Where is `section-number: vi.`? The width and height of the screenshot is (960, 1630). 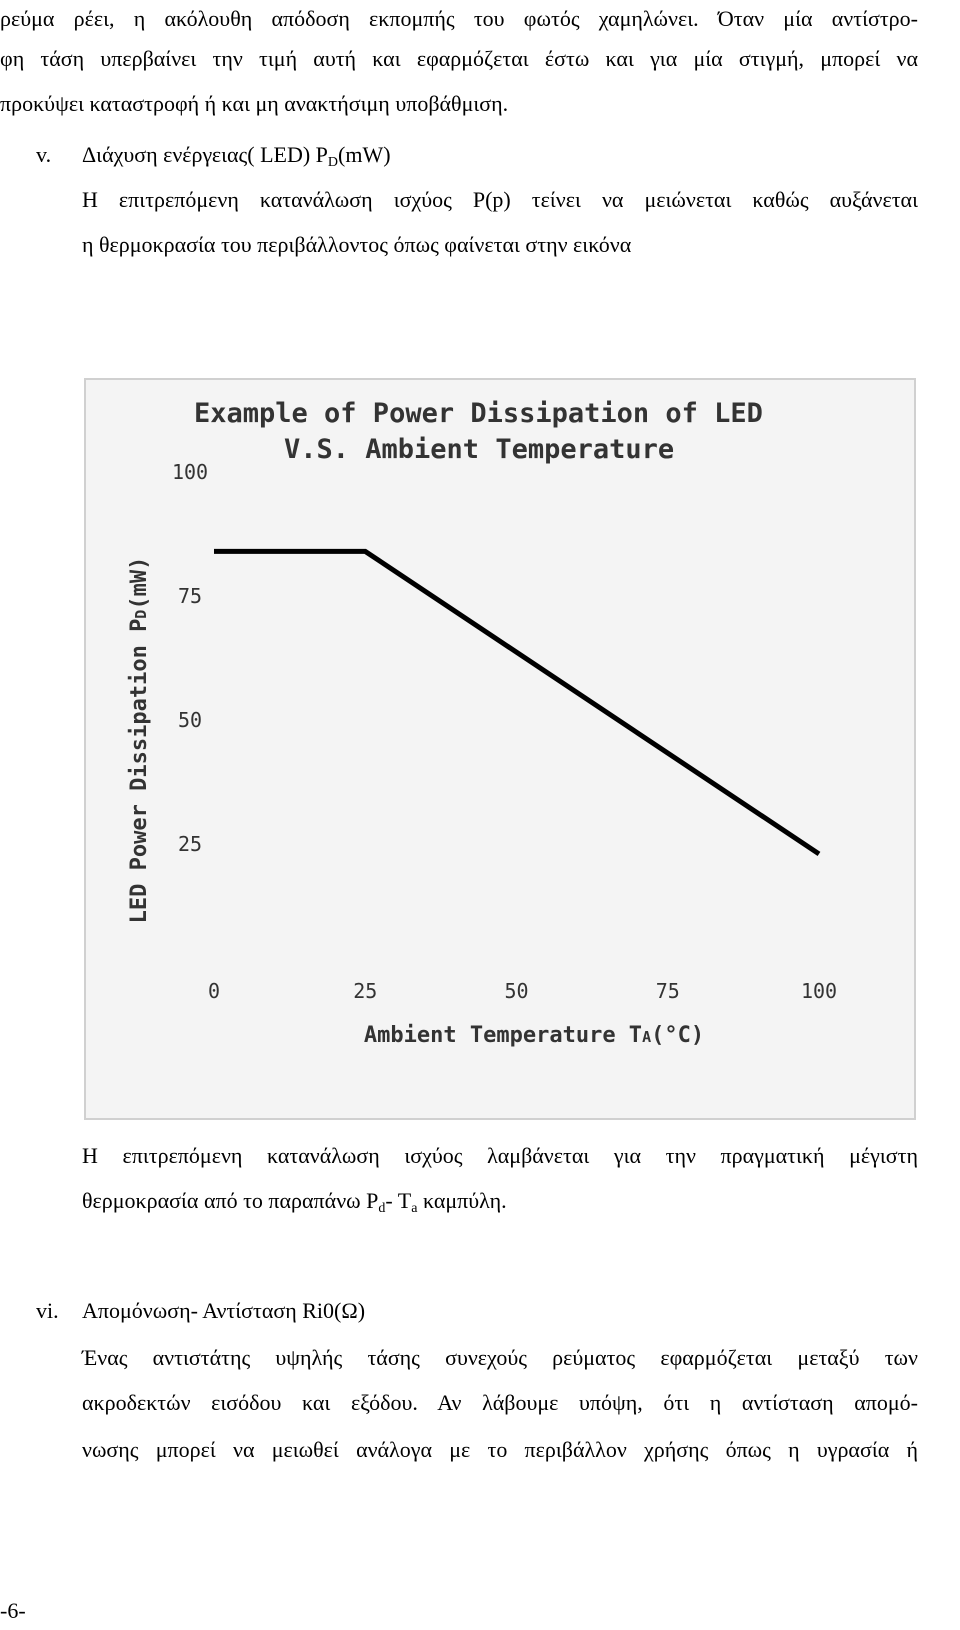
section-number: vi. is located at coordinates (47, 1310).